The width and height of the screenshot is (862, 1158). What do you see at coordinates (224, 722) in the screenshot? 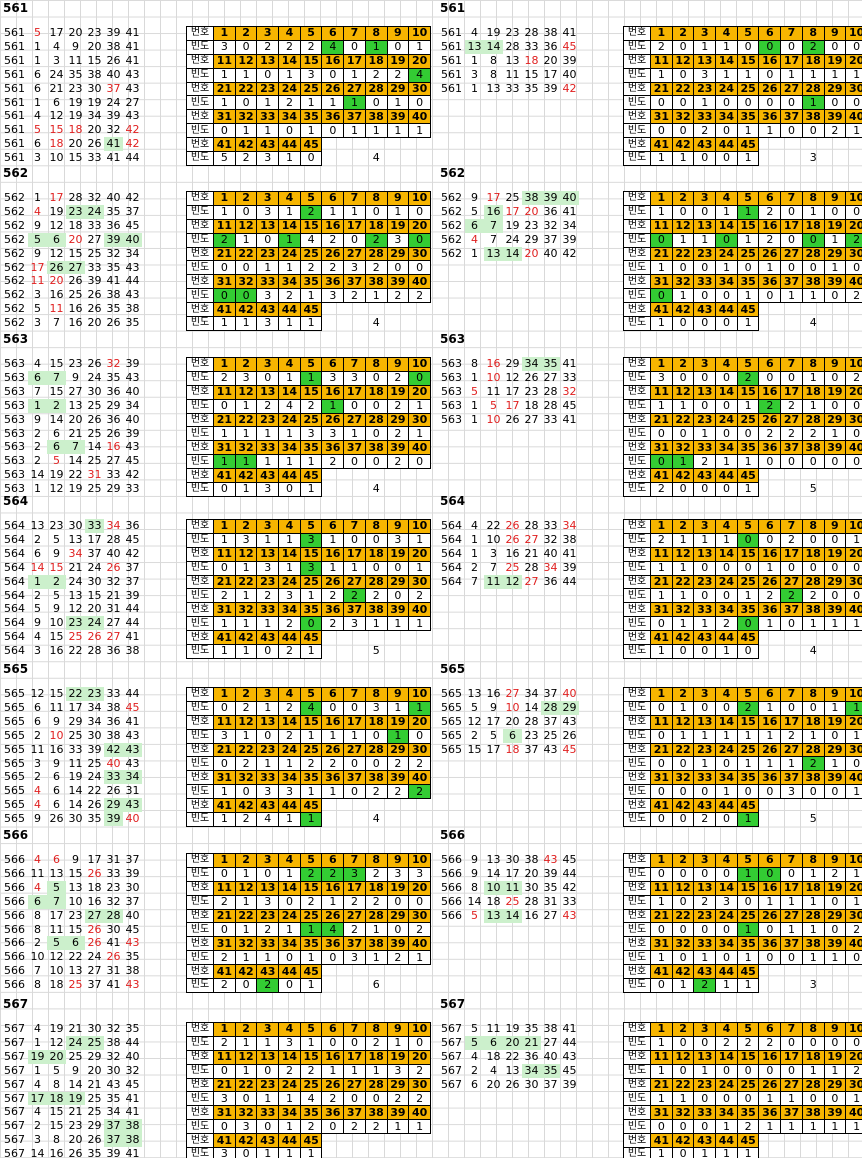
I see `number-cell: 11` at bounding box center [224, 722].